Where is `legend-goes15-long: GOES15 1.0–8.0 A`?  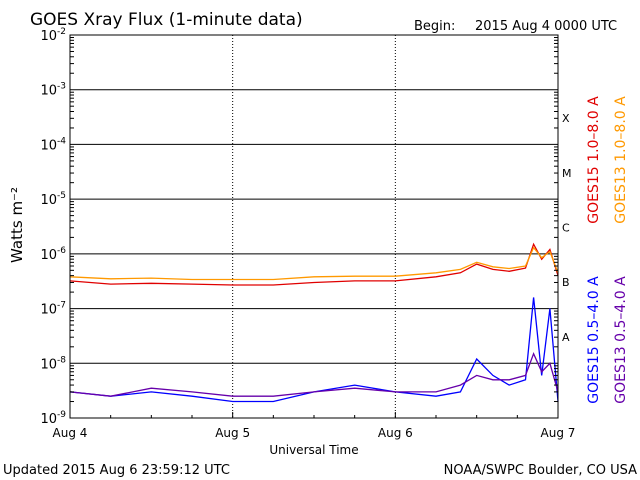 legend-goes15-long: GOES15 1.0–8.0 A is located at coordinates (594, 160).